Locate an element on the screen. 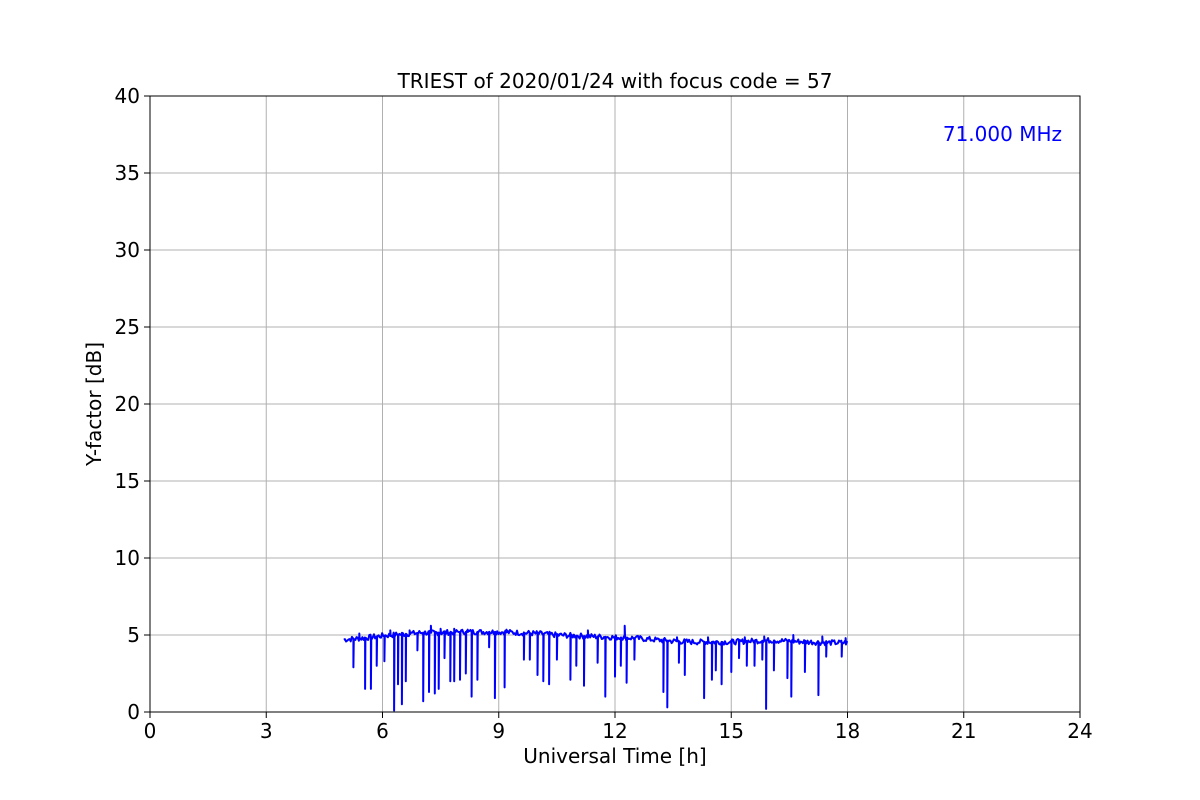  x-tick-label: 0 is located at coordinates (150, 731).